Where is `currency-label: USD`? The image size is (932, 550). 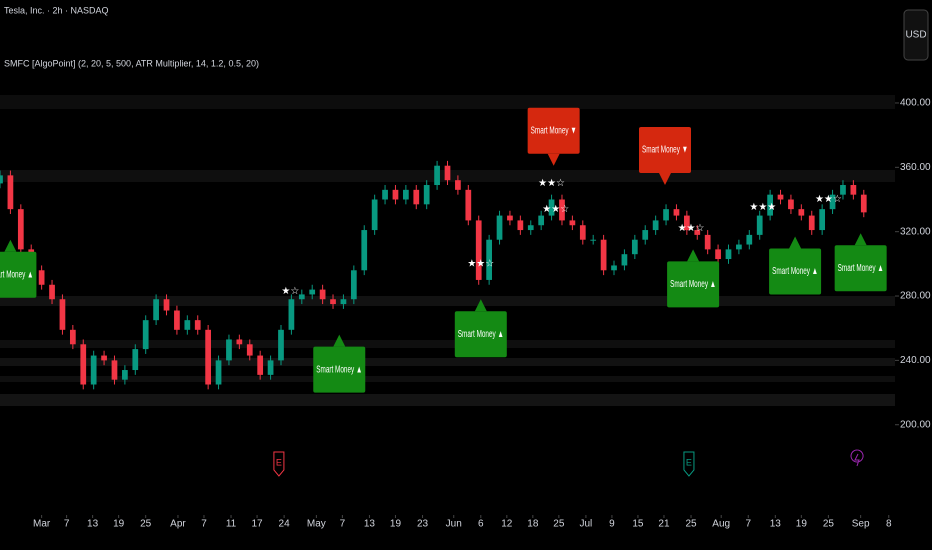 currency-label: USD is located at coordinates (915, 35).